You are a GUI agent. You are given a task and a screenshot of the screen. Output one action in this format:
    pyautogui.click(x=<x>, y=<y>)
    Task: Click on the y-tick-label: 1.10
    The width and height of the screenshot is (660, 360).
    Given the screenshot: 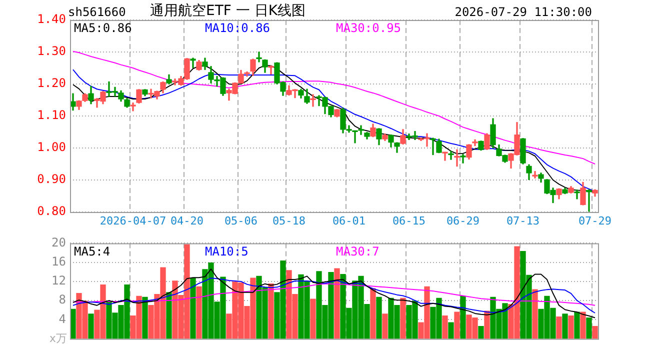 What is the action you would take?
    pyautogui.click(x=51, y=115)
    